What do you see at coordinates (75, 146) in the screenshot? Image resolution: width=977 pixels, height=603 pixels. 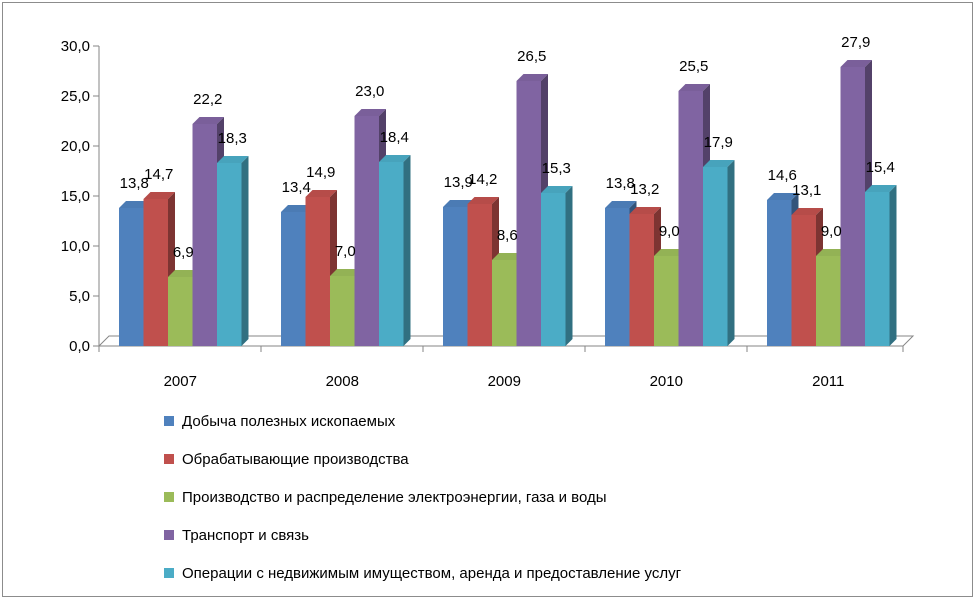 I see `y-tick-label: 20,0` at bounding box center [75, 146].